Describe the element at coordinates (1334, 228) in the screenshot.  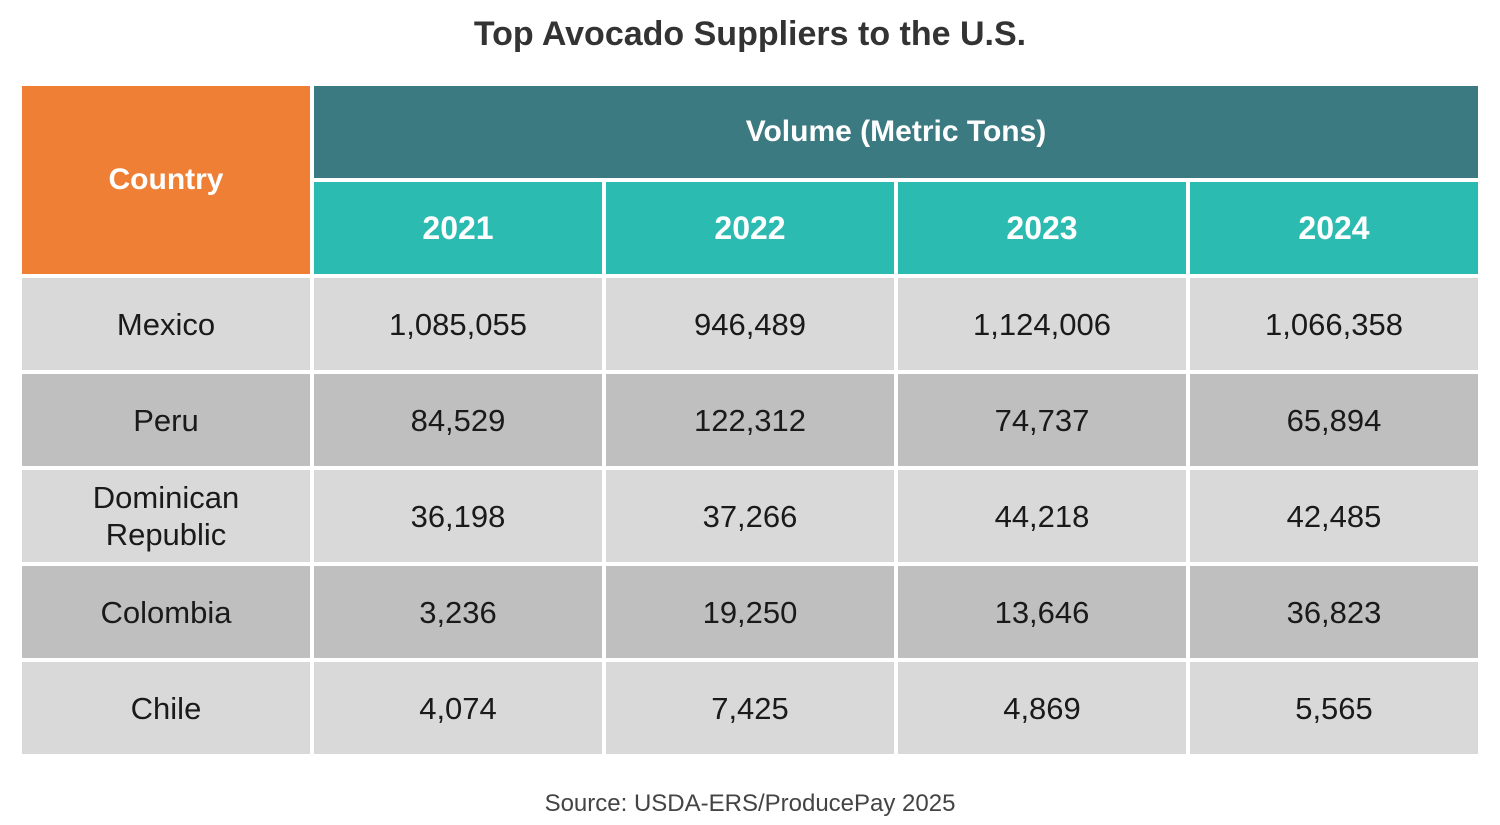
I see `year-header-2024: 2024` at that location.